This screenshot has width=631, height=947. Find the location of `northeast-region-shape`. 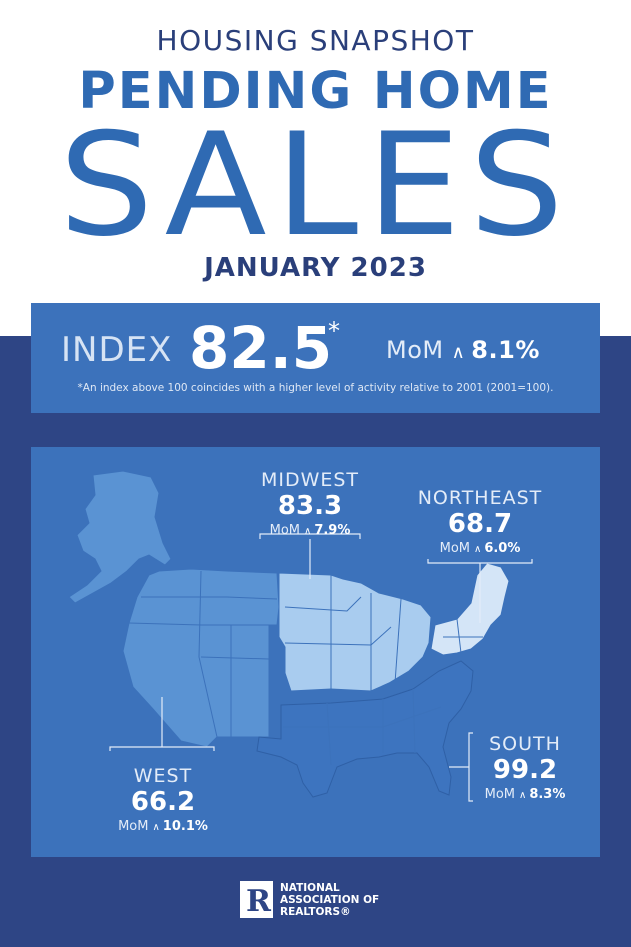

northeast-region-shape is located at coordinates (470, 609).